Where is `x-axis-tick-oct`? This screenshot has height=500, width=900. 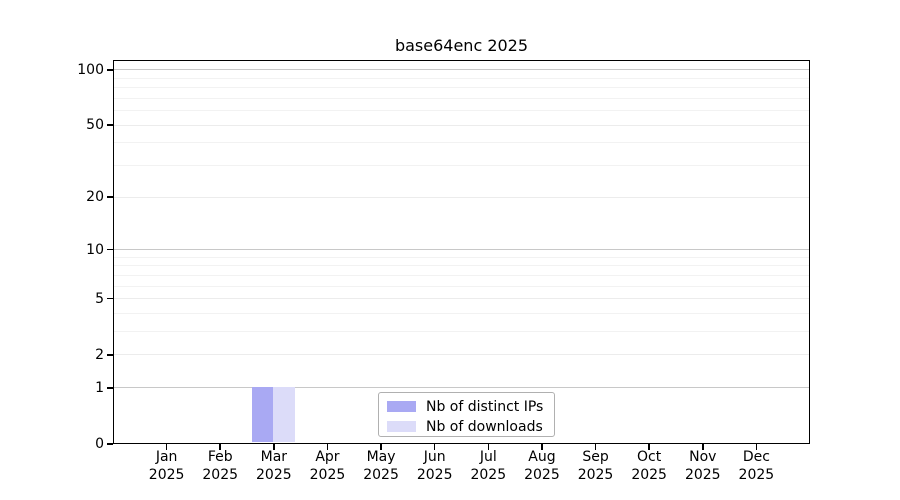 x-axis-tick-oct is located at coordinates (649, 447).